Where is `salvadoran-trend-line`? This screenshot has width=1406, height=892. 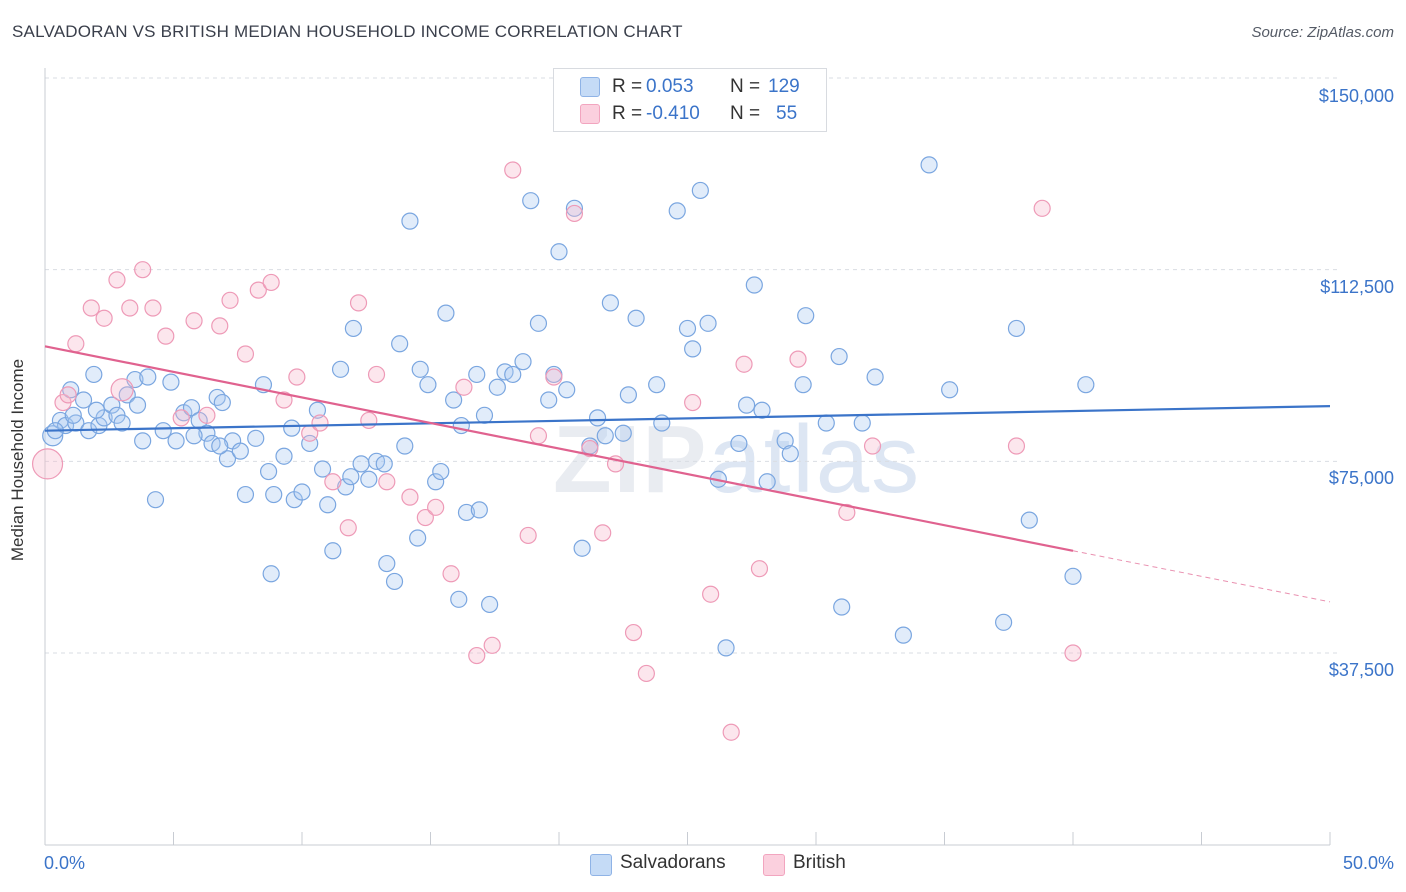 salvadoran-trend-line is located at coordinates (687, 418).